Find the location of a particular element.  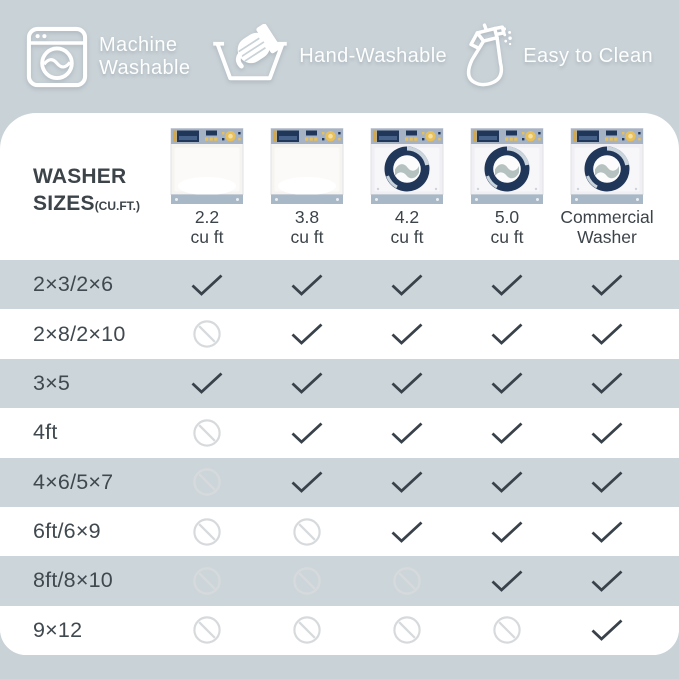

legend-item-machine-washable: Machine Washable is located at coordinates (113, 57).